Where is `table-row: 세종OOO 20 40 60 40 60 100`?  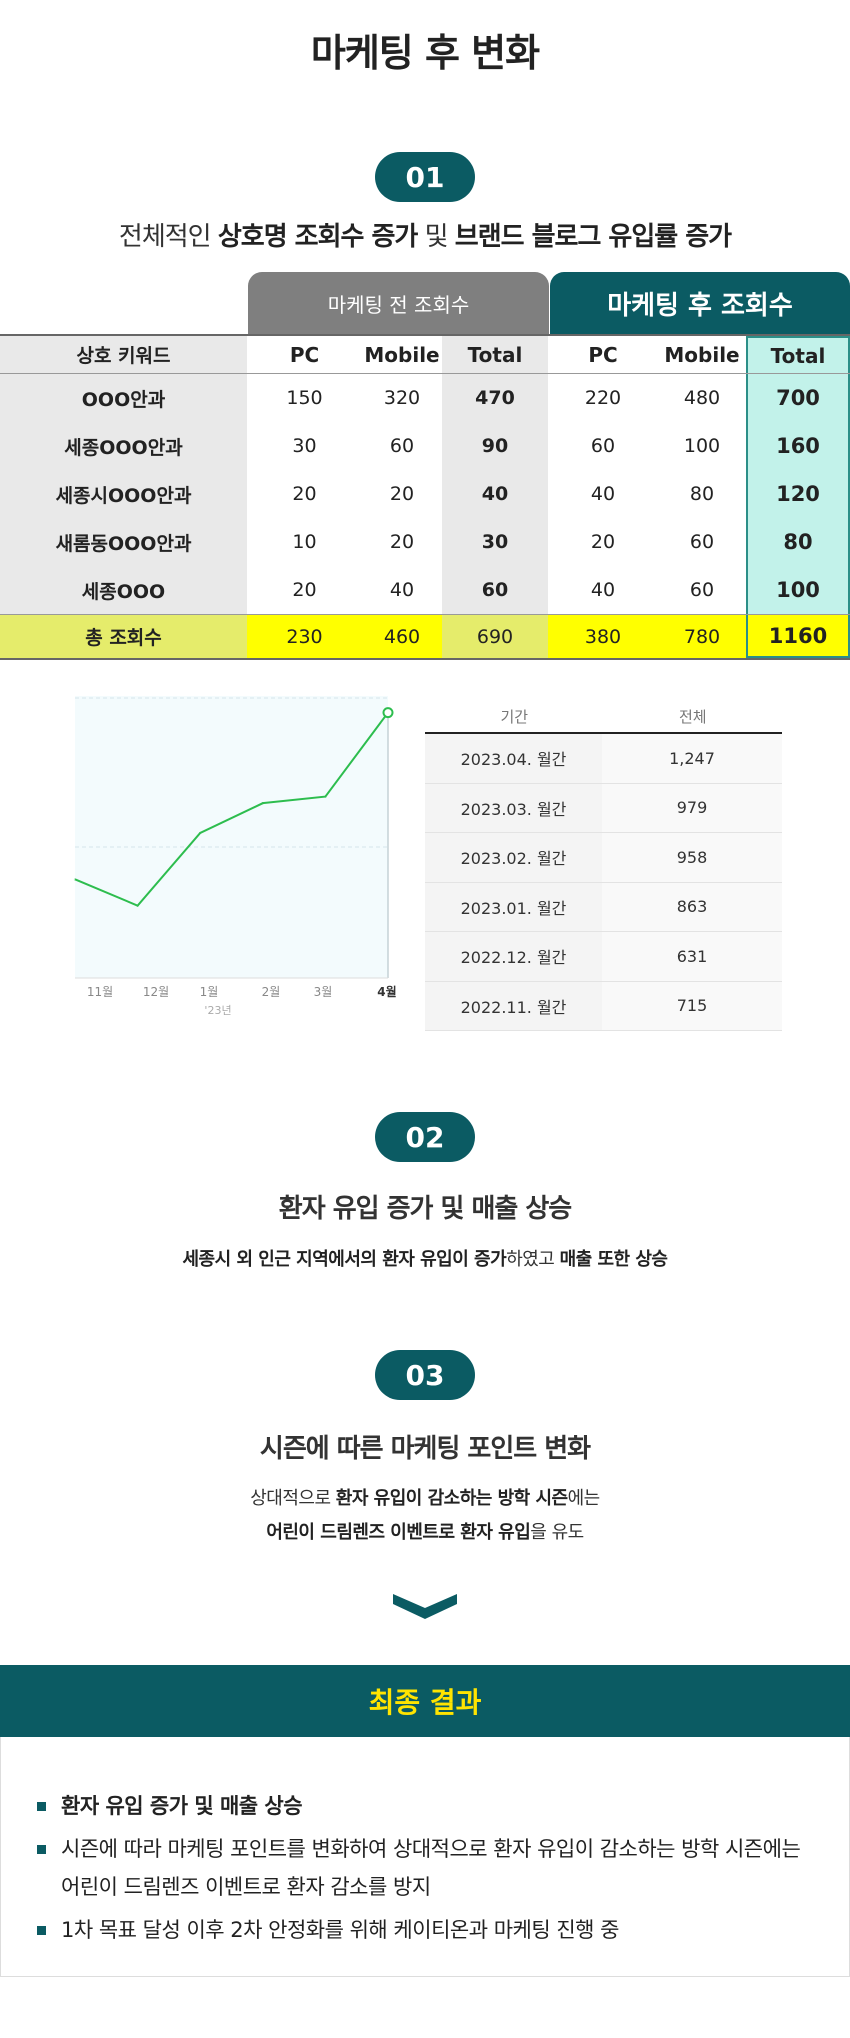
table-row: 세종OOO 20 40 60 40 60 100 is located at coordinates (425, 590).